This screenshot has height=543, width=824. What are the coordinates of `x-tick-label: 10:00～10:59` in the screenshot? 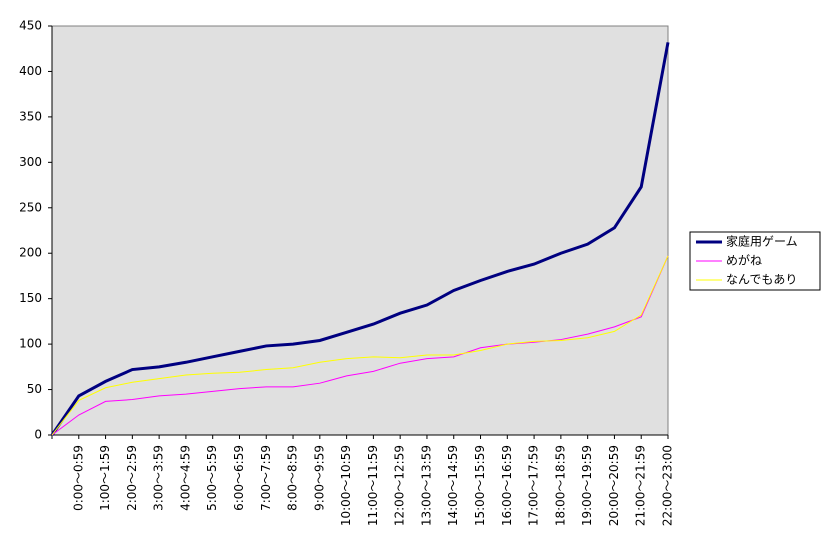 It's located at (346, 485).